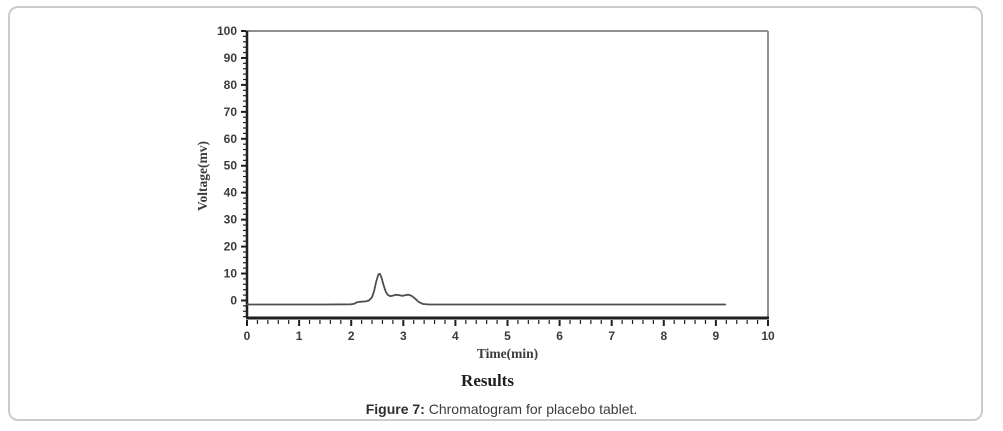 The height and width of the screenshot is (431, 1003). Describe the element at coordinates (559, 336) in the screenshot. I see `svg-text: 6` at that location.